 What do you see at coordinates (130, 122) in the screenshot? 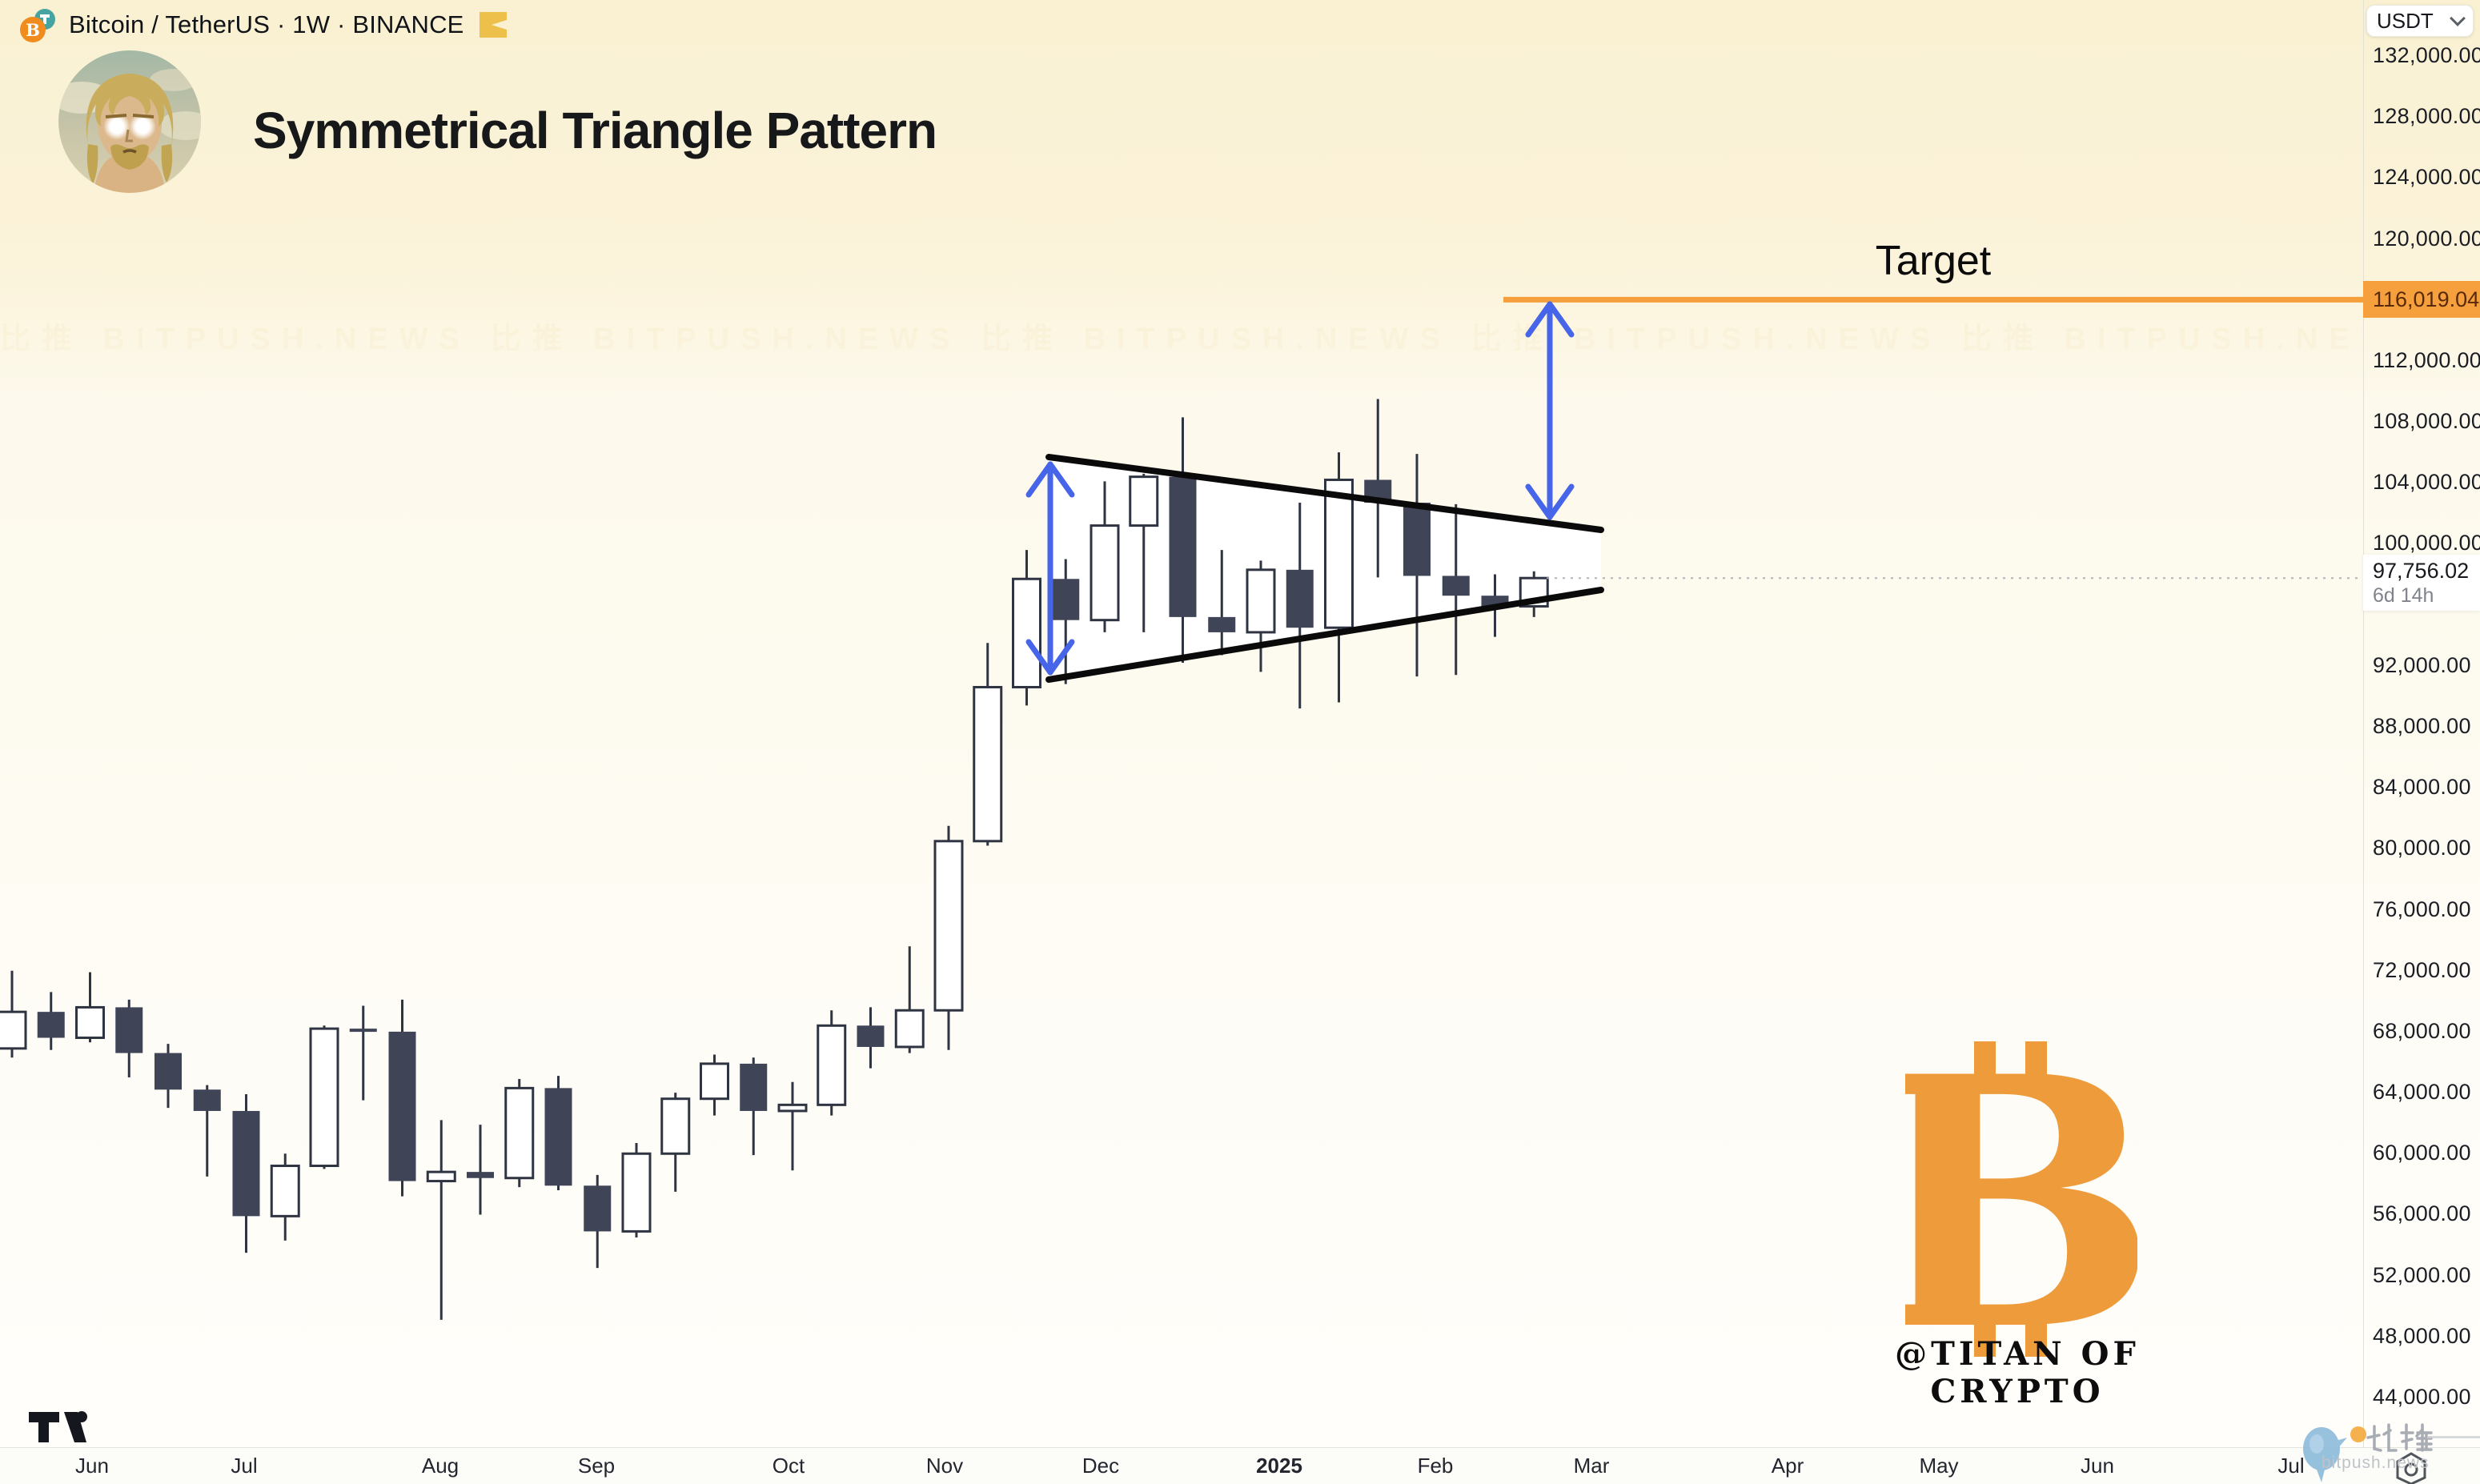
I see `avatar` at bounding box center [130, 122].